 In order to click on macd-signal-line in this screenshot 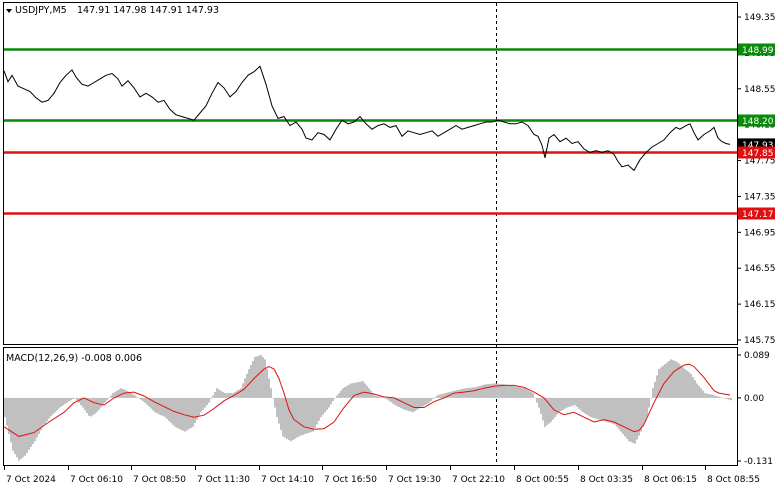, I will do `click(367, 400)`.